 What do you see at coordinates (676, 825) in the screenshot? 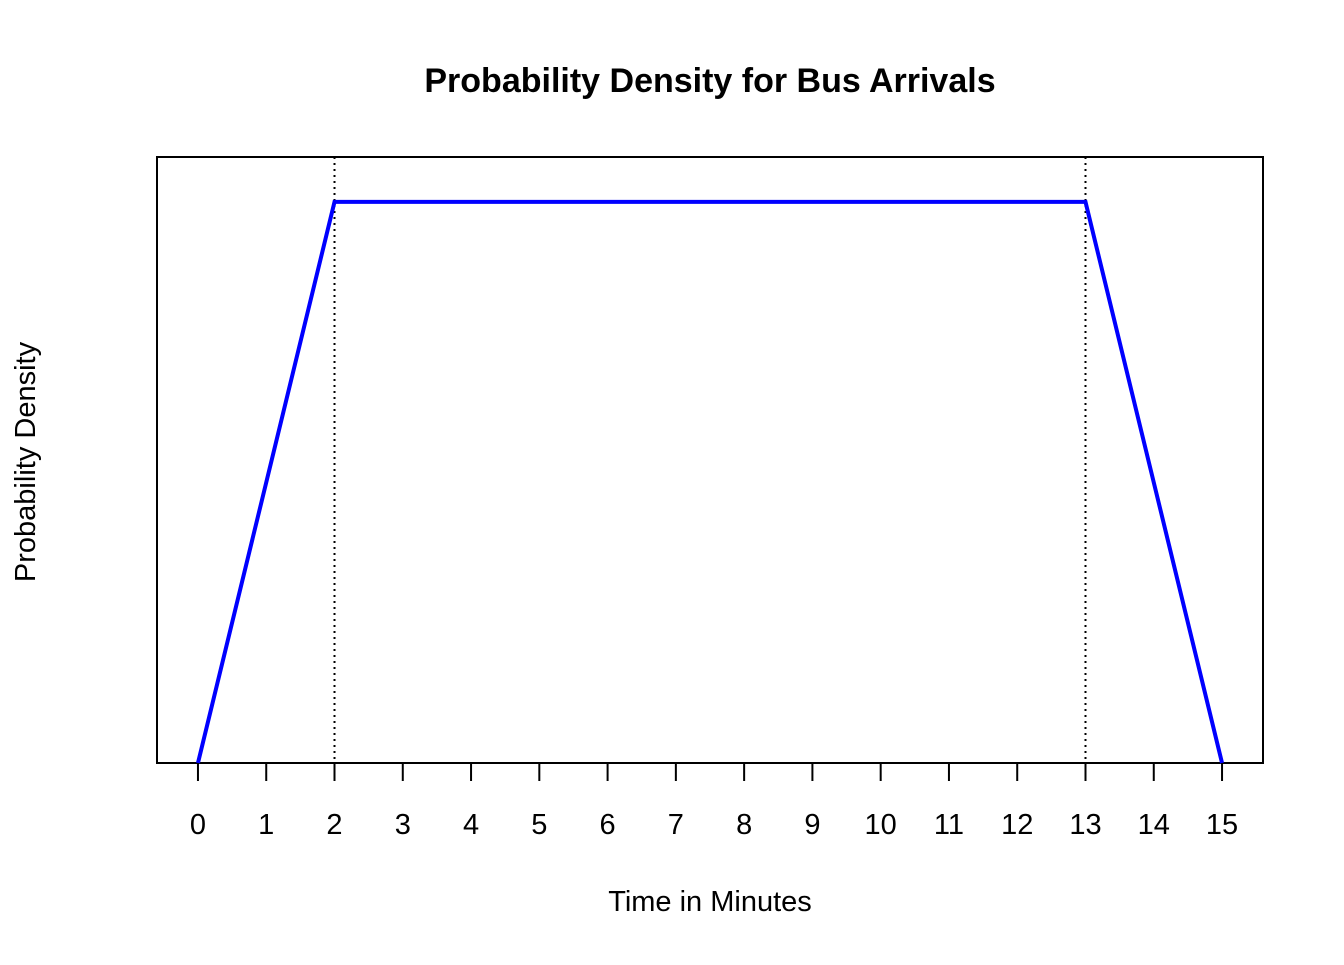
I see `x-tick-label-7: 7` at bounding box center [676, 825].